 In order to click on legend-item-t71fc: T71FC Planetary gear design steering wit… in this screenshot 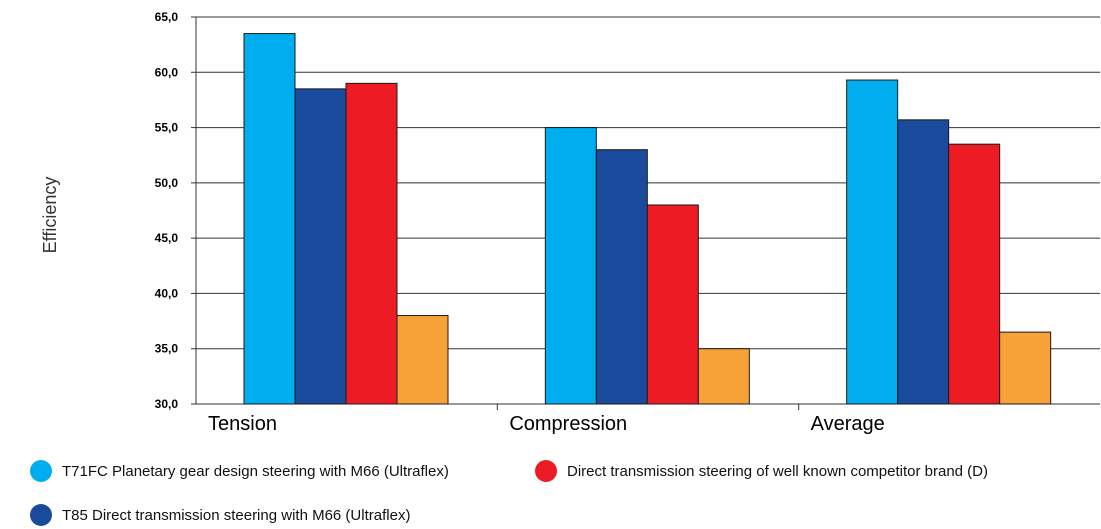, I will do `click(239, 471)`.